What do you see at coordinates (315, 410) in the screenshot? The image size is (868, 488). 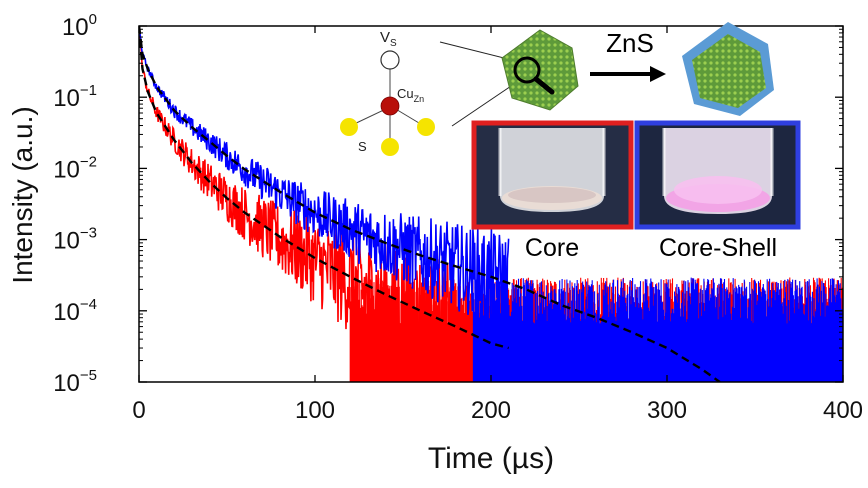 I see `x-tick-label: 100` at bounding box center [315, 410].